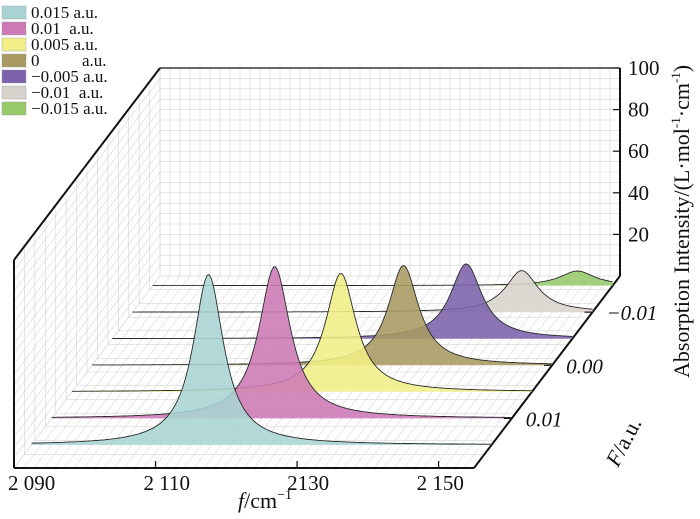 This screenshot has height=519, width=700. What do you see at coordinates (31, 483) in the screenshot?
I see `x-tick-label: 2 090` at bounding box center [31, 483].